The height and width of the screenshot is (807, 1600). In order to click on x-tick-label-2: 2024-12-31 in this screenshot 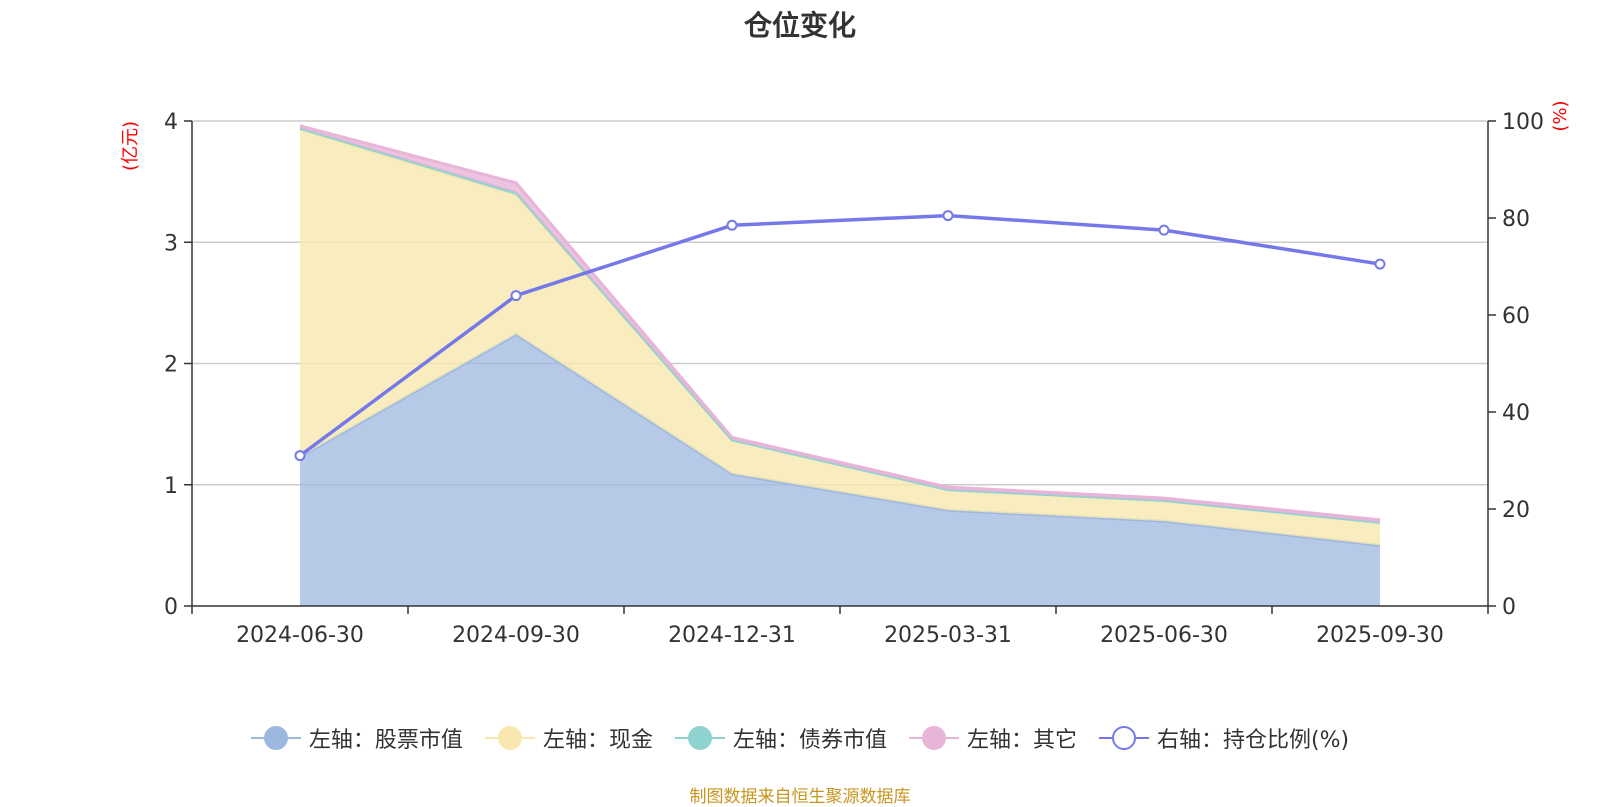, I will do `click(732, 635)`.